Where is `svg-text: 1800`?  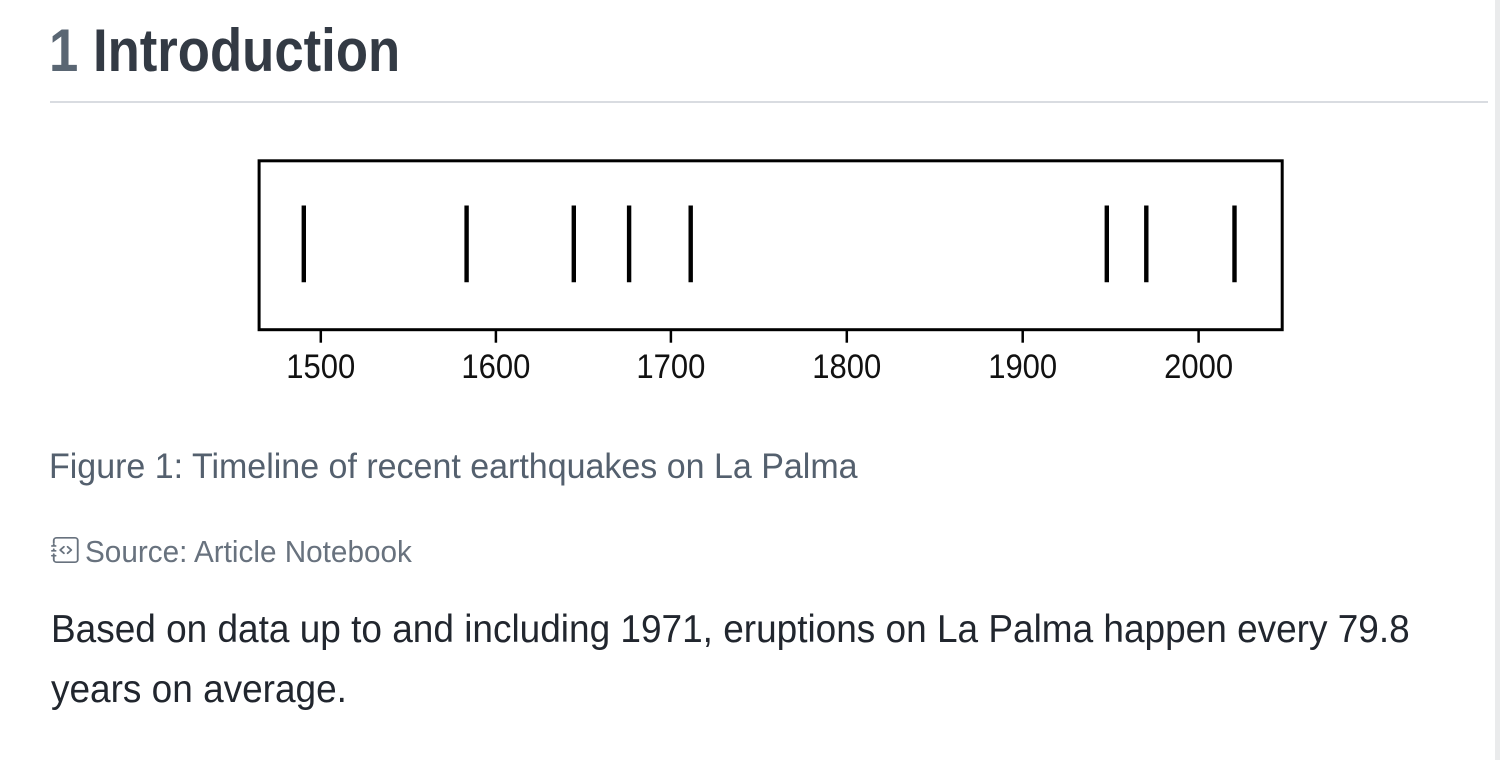
svg-text: 1800 is located at coordinates (846, 367).